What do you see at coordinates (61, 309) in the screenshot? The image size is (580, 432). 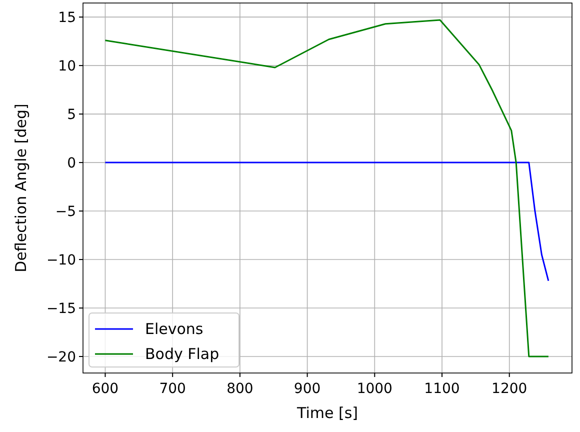 I see `y-tick-label: −15` at bounding box center [61, 309].